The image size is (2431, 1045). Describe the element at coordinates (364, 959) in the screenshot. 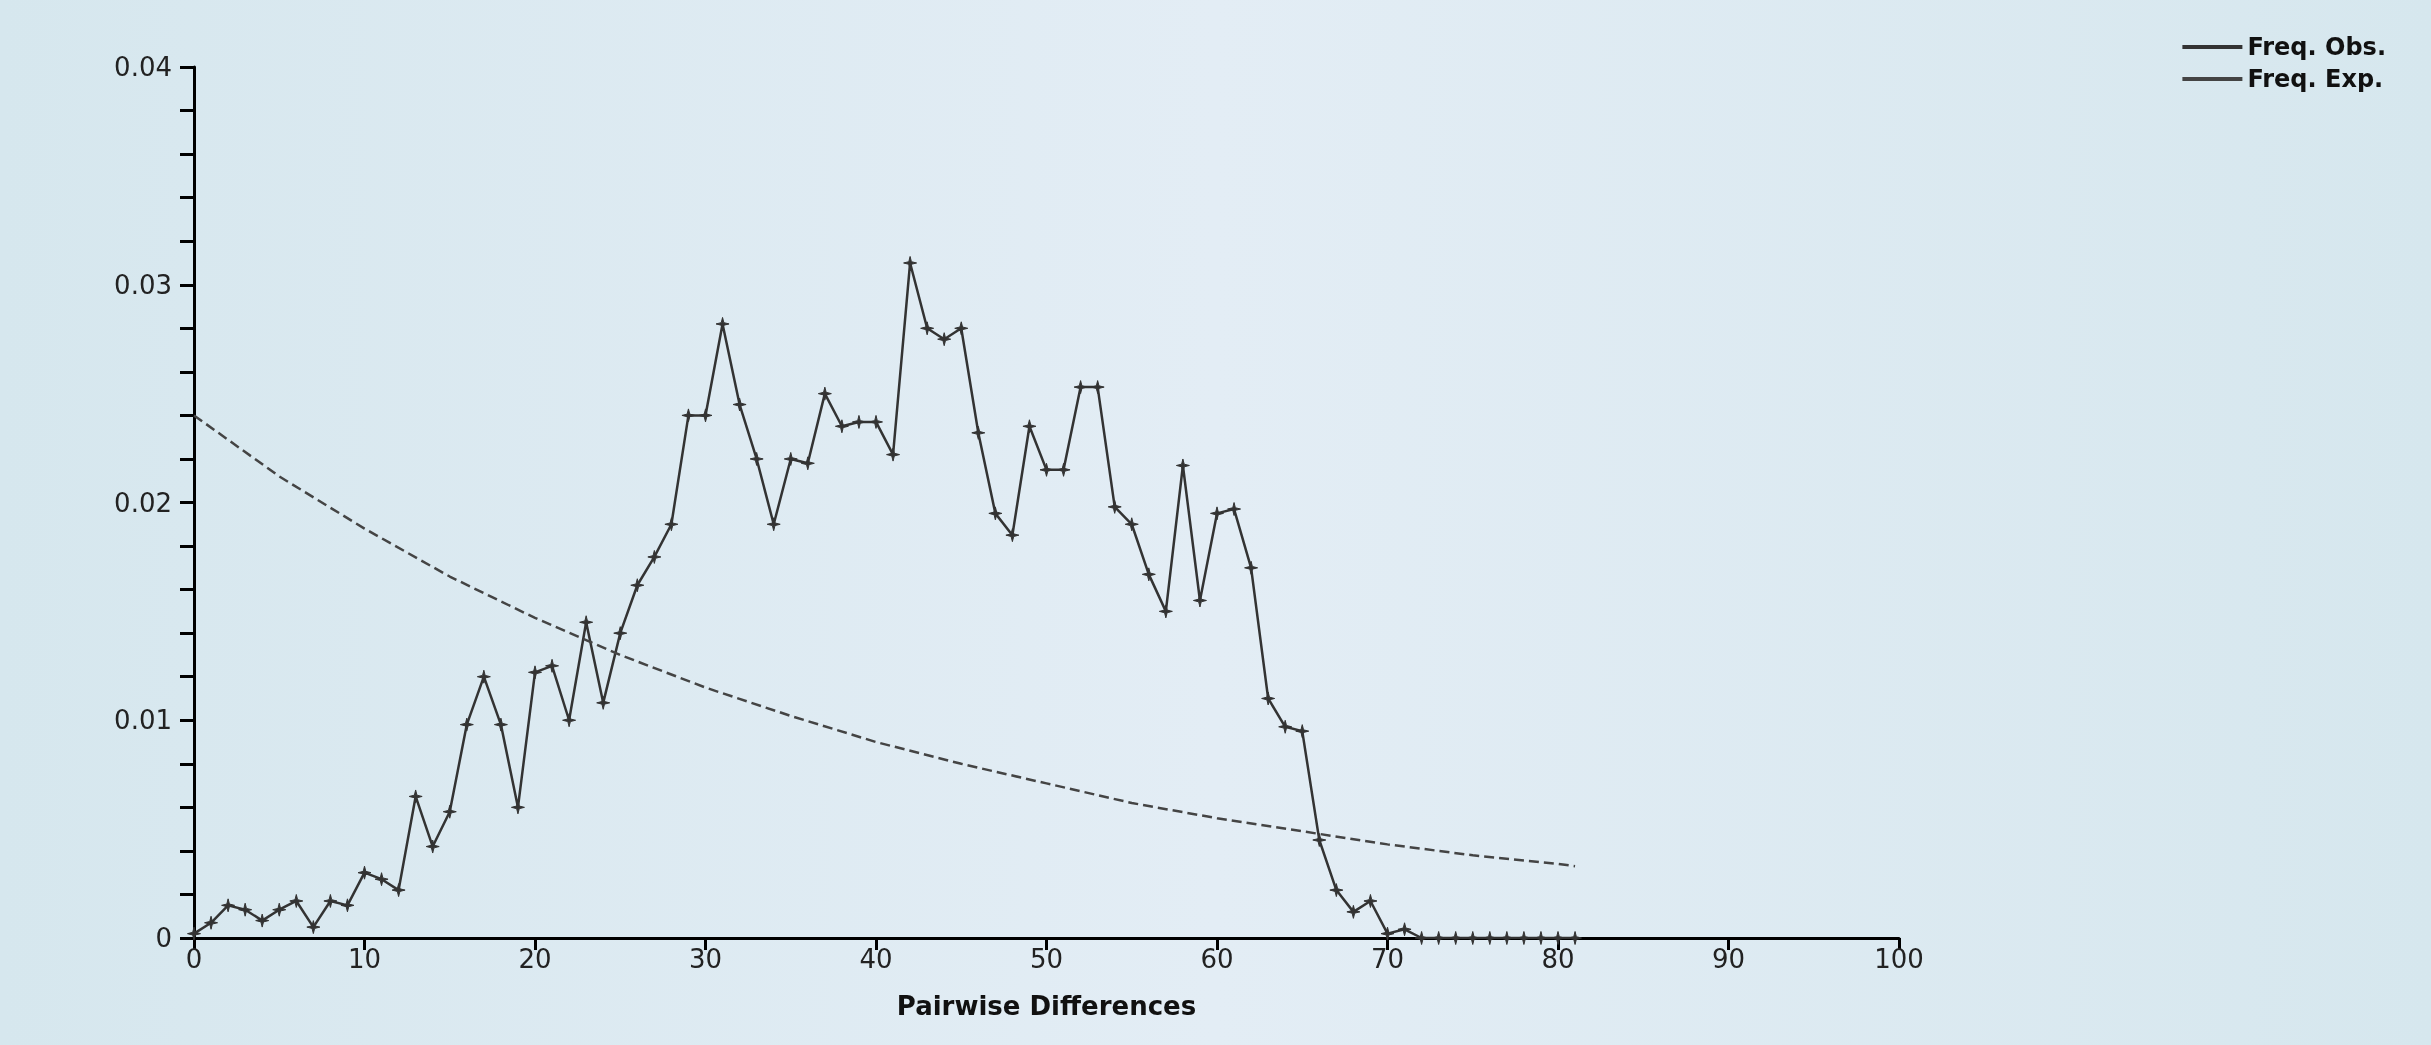

I see `x-tick-label: 10` at that location.